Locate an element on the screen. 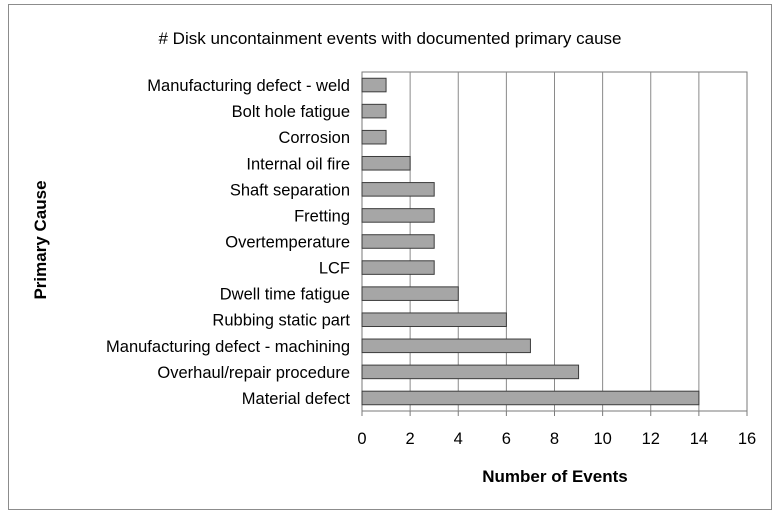  category-label: Overtemperature is located at coordinates (287, 243).